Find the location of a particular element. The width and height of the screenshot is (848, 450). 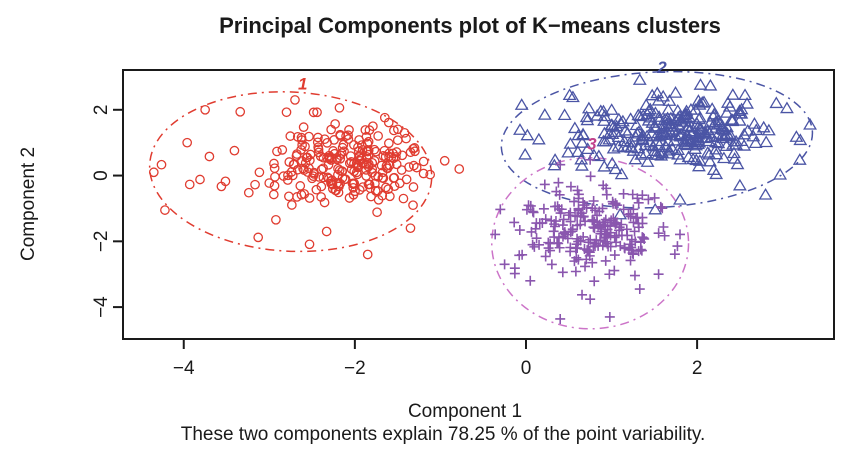

x-axis-title: Component 1 is located at coordinates (465, 411).